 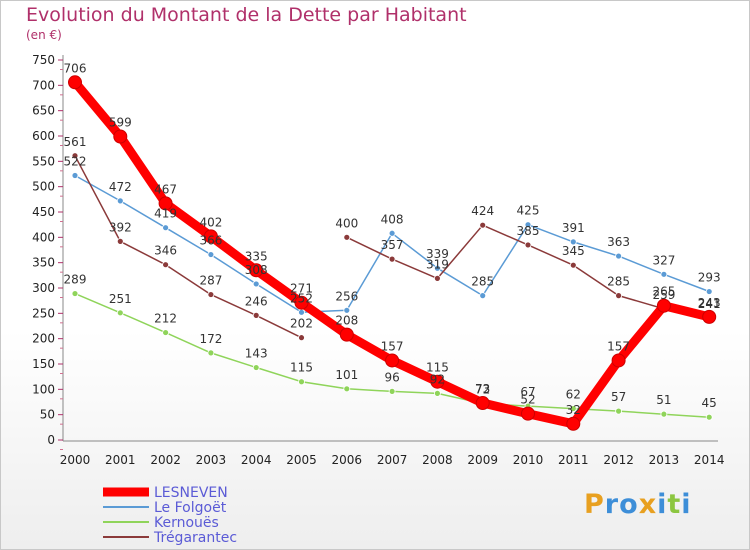 What do you see at coordinates (47, 415) in the screenshot?
I see `y-tick-label: 50` at bounding box center [47, 415].